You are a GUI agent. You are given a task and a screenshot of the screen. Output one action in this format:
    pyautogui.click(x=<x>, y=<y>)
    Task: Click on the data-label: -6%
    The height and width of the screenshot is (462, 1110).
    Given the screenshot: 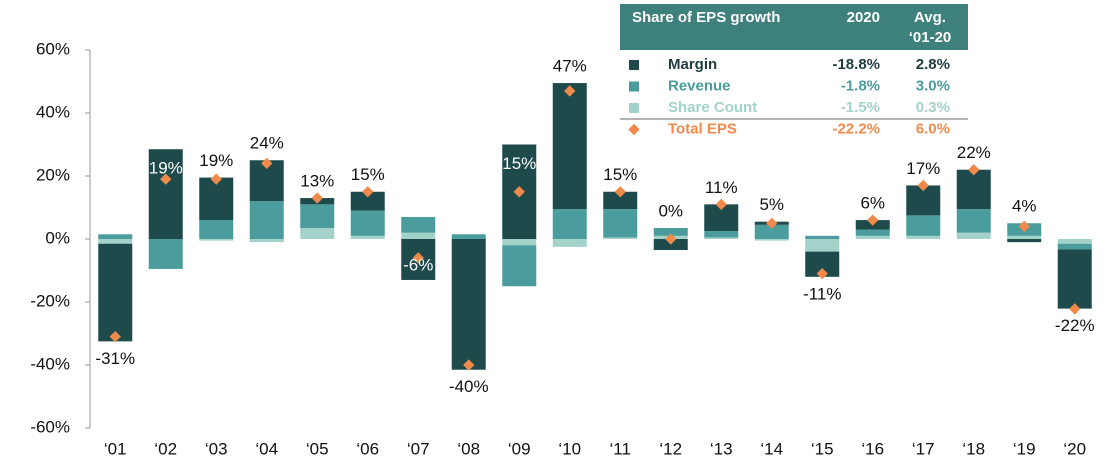 What is the action you would take?
    pyautogui.click(x=418, y=264)
    